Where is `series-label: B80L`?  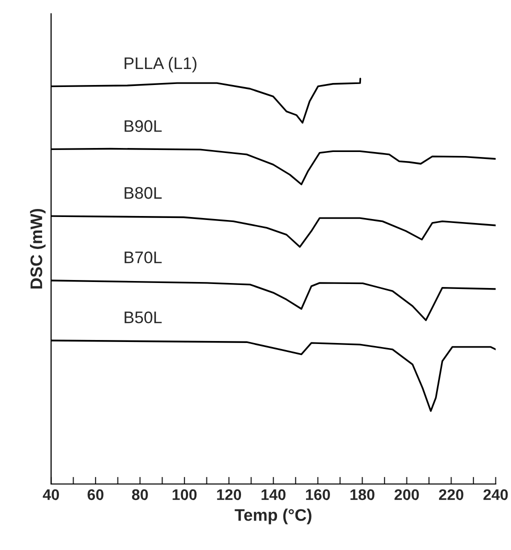 series-label: B80L is located at coordinates (143, 193).